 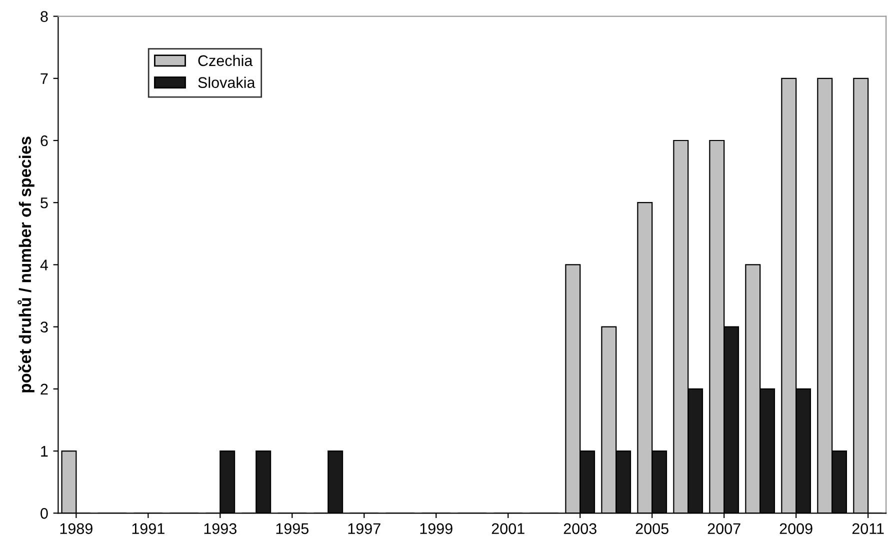 What do you see at coordinates (292, 528) in the screenshot?
I see `x-tick-label: 1995` at bounding box center [292, 528].